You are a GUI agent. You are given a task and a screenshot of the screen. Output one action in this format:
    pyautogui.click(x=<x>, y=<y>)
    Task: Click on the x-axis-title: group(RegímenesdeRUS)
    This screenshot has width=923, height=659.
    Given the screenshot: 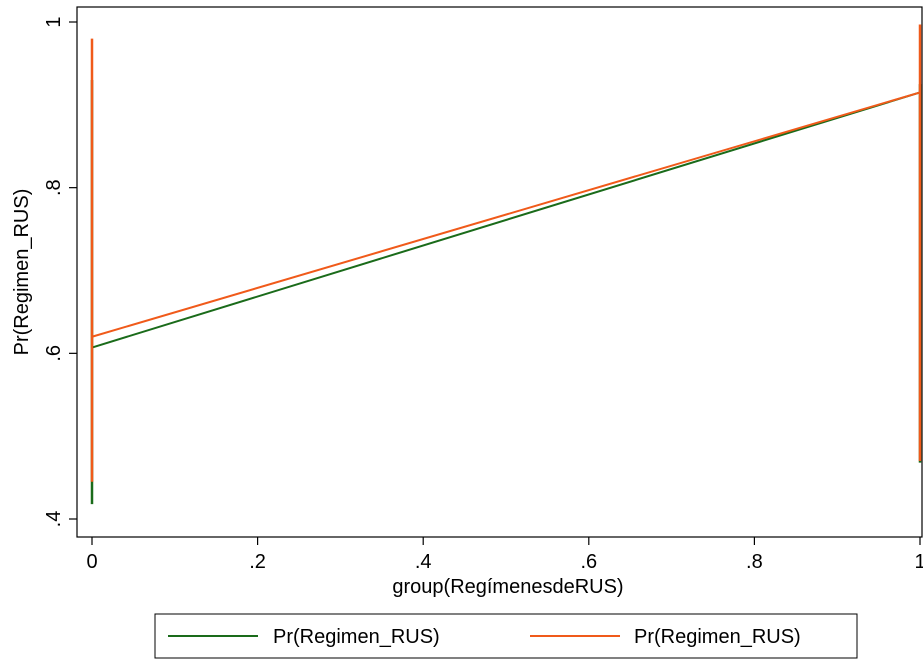 What is the action you would take?
    pyautogui.click(x=507, y=587)
    